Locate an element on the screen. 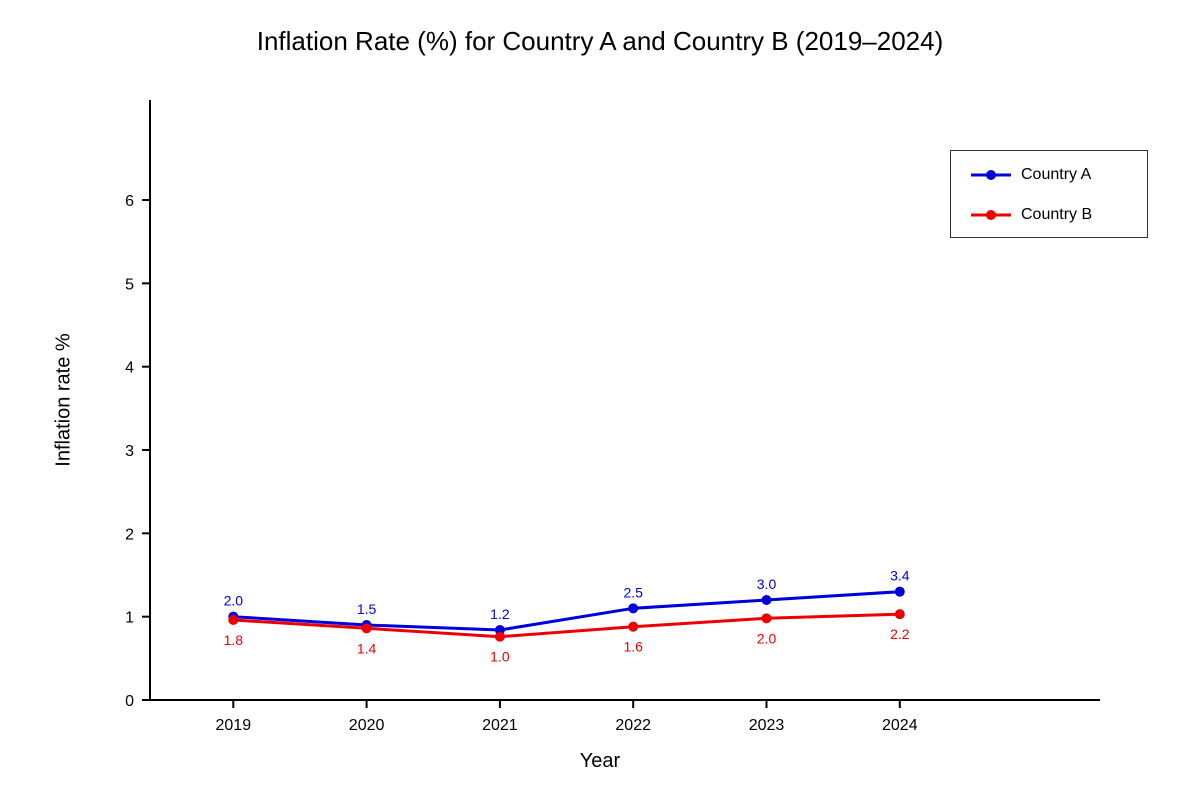  data-label-country-a: 1.5 is located at coordinates (367, 609).